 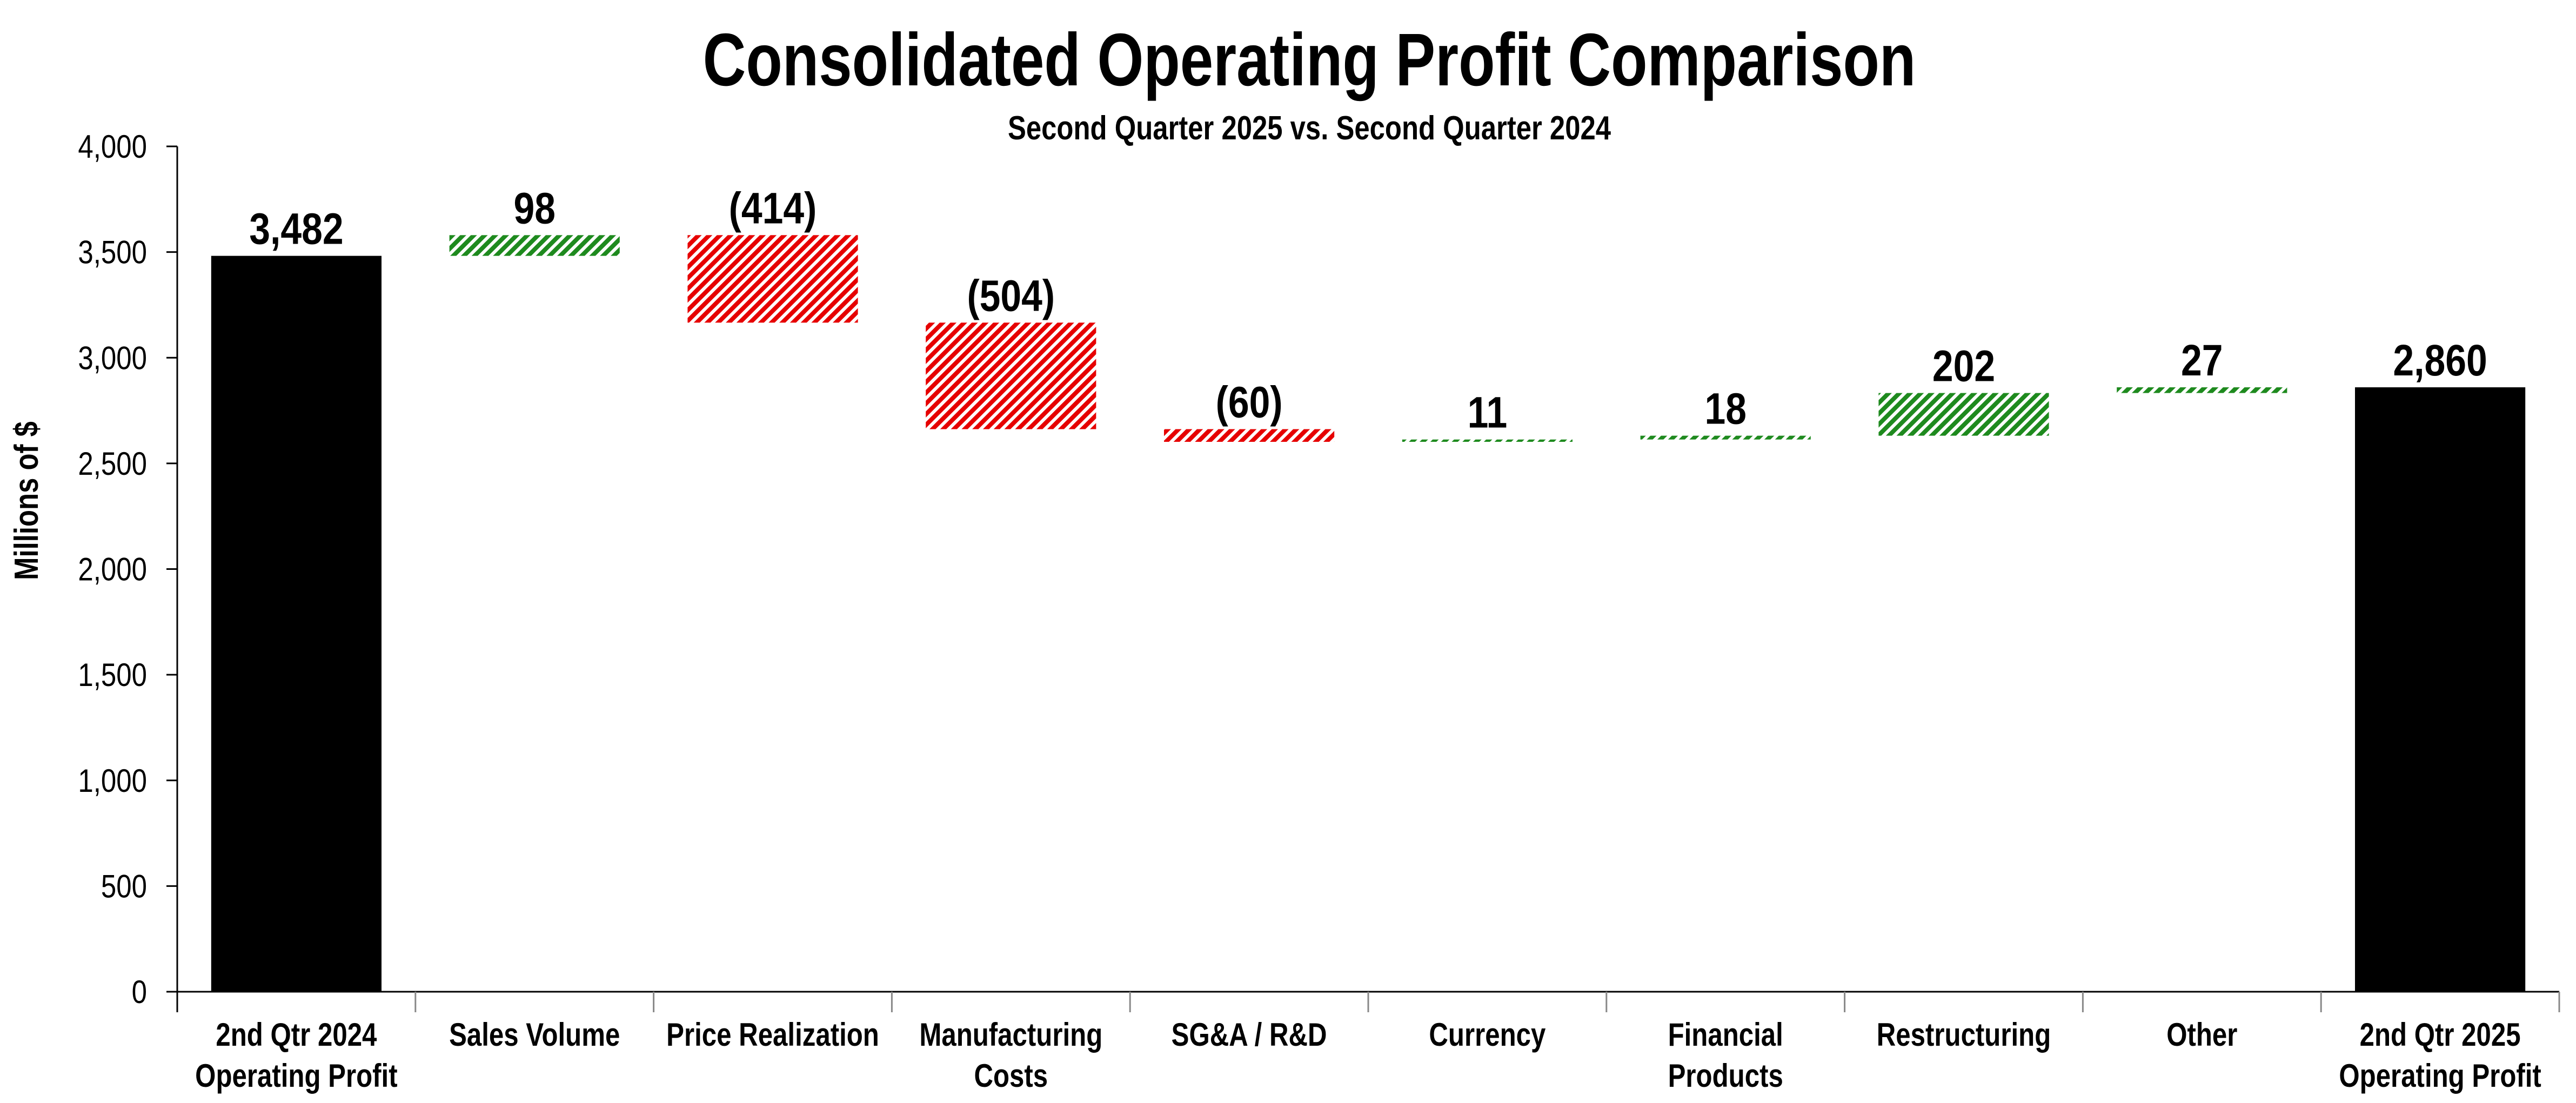 What do you see at coordinates (112, 147) in the screenshot?
I see `y-tick-label: 4,000` at bounding box center [112, 147].